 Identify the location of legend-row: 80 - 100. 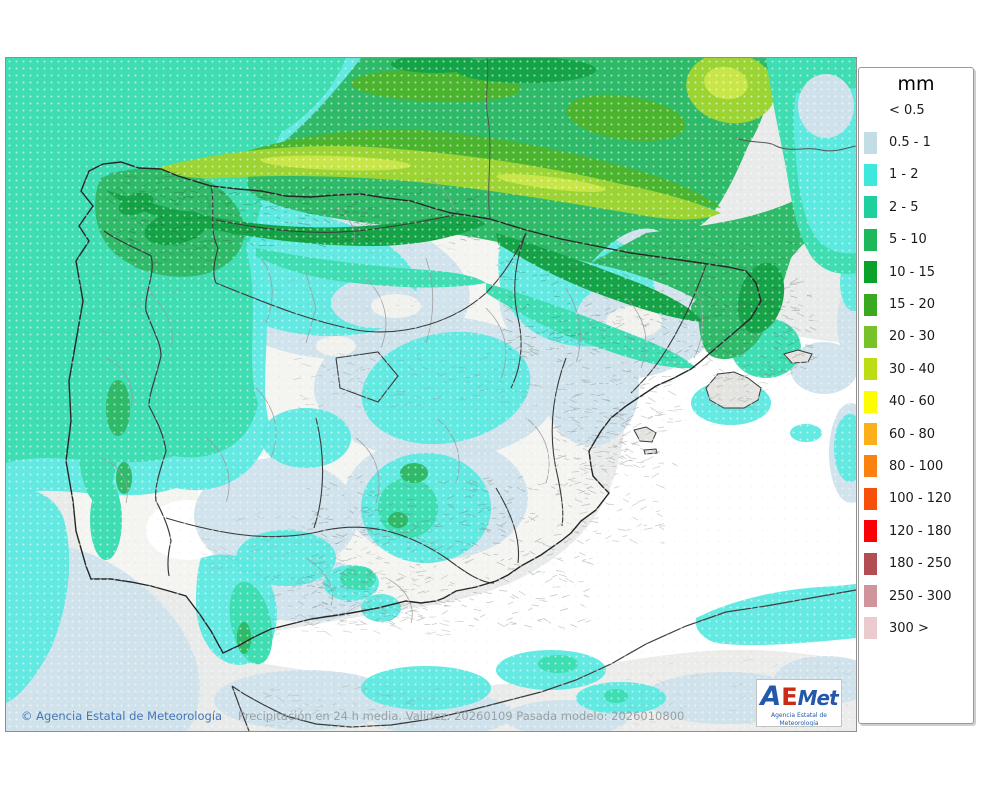
(916, 466).